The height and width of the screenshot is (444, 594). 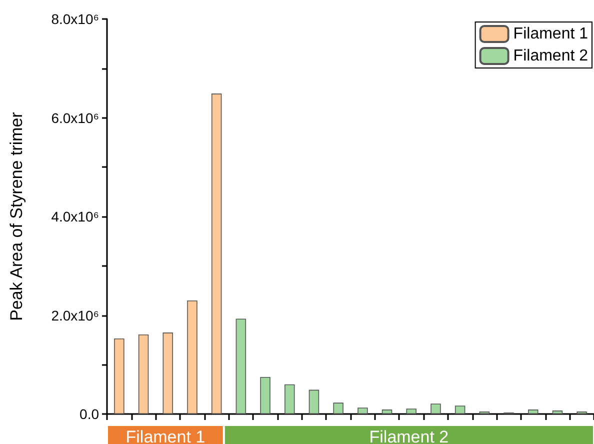 What do you see at coordinates (75, 118) in the screenshot?
I see `y-tick-label: 6.0x10⁶` at bounding box center [75, 118].